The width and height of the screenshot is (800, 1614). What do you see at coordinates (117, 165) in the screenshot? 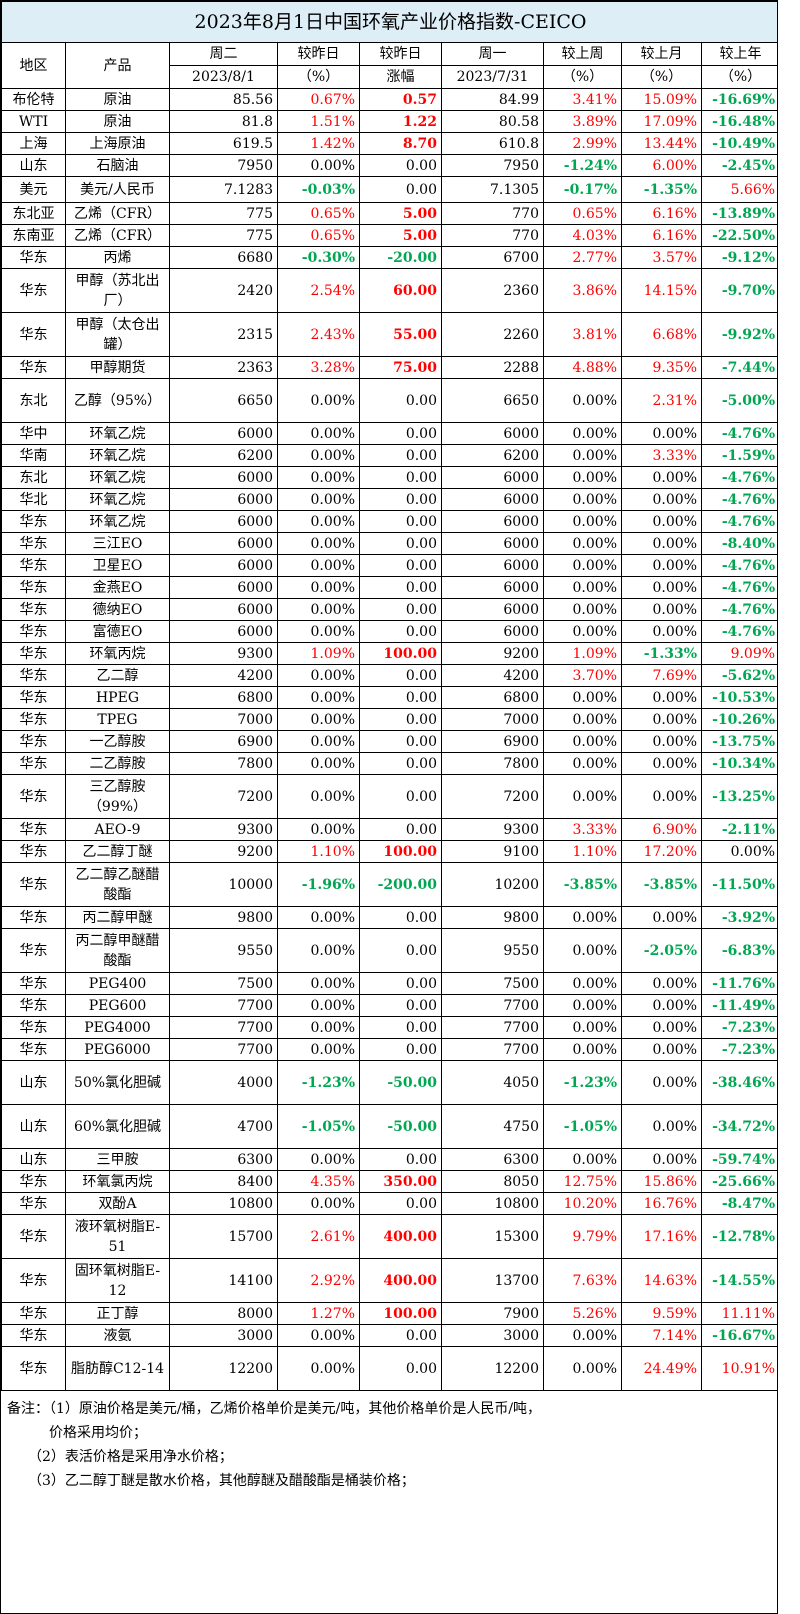
I see `cell-product: 石脑油` at bounding box center [117, 165].